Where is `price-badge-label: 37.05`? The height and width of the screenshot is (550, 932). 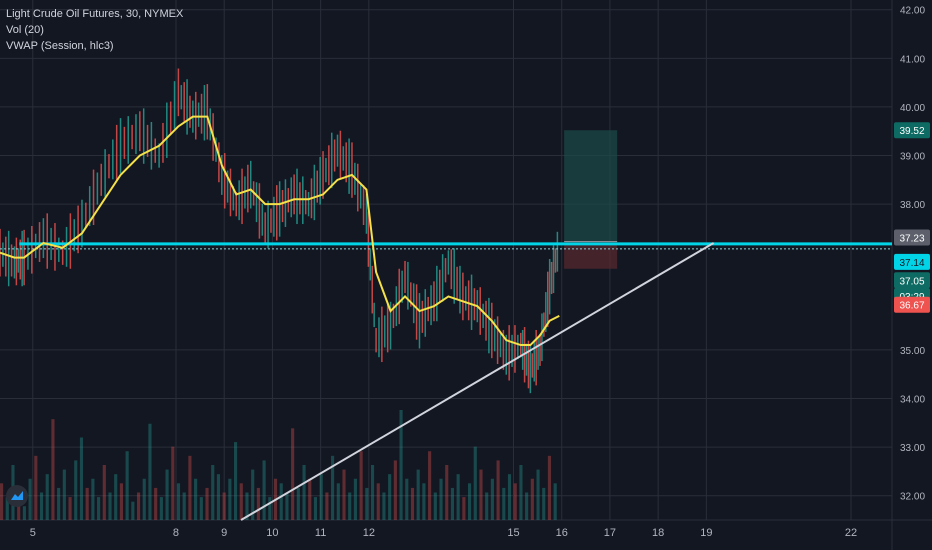 price-badge-label: 37.05 is located at coordinates (911, 281).